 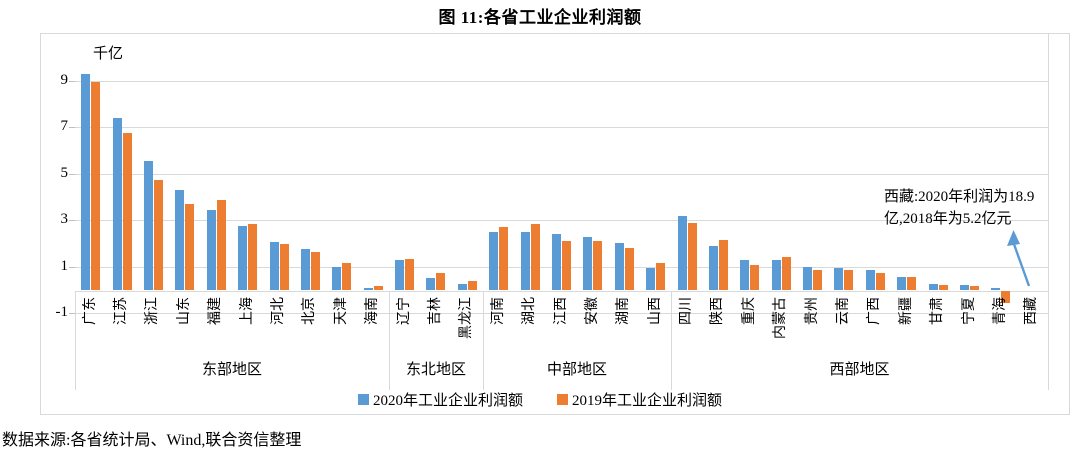 I want to click on bar-2019年-内蒙古, so click(x=786, y=273).